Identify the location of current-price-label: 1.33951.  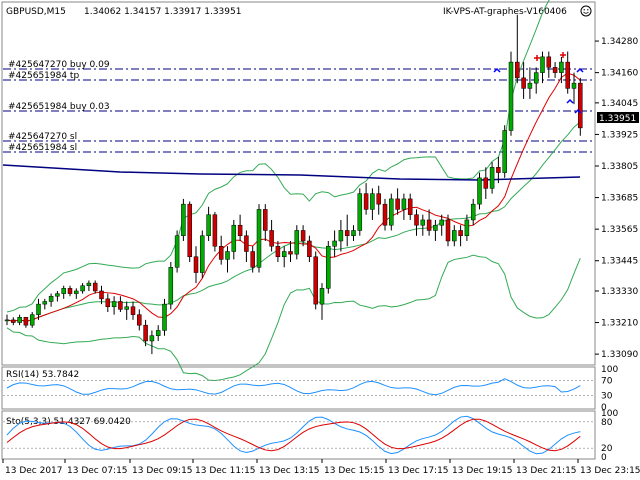
(618, 118).